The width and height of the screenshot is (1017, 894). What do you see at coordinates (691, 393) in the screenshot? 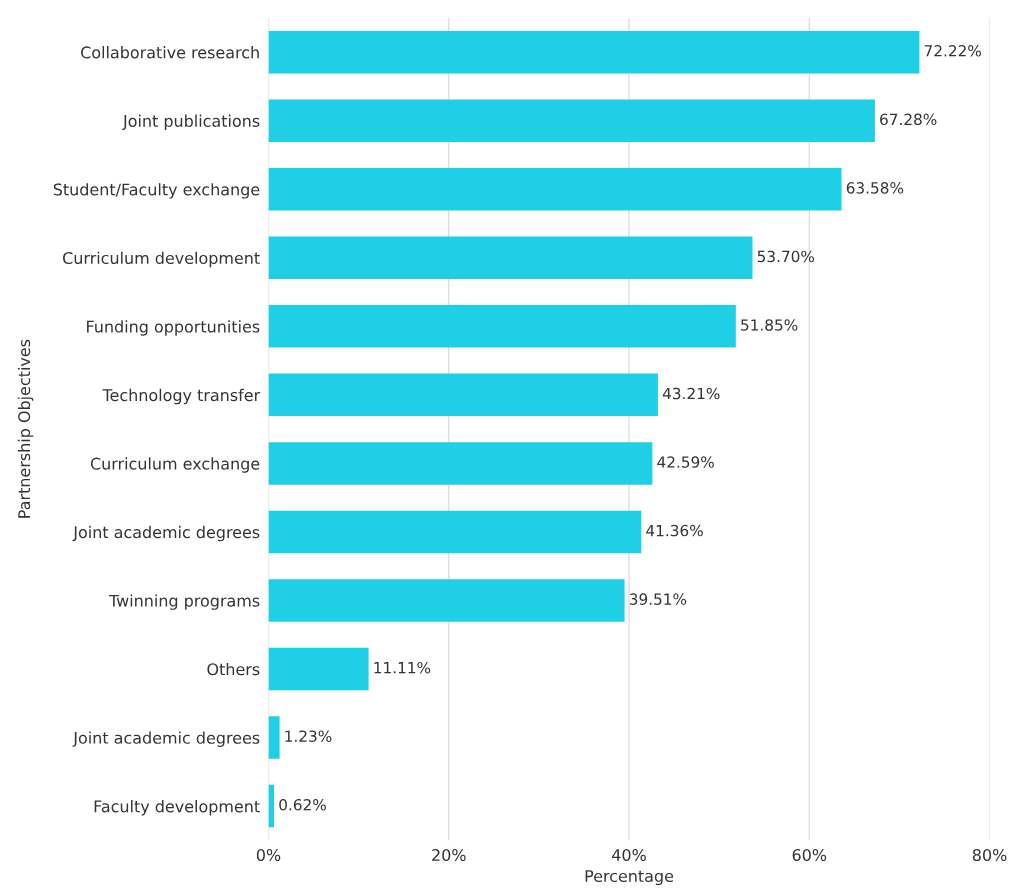
I see `data-label: 43.21%` at bounding box center [691, 393].